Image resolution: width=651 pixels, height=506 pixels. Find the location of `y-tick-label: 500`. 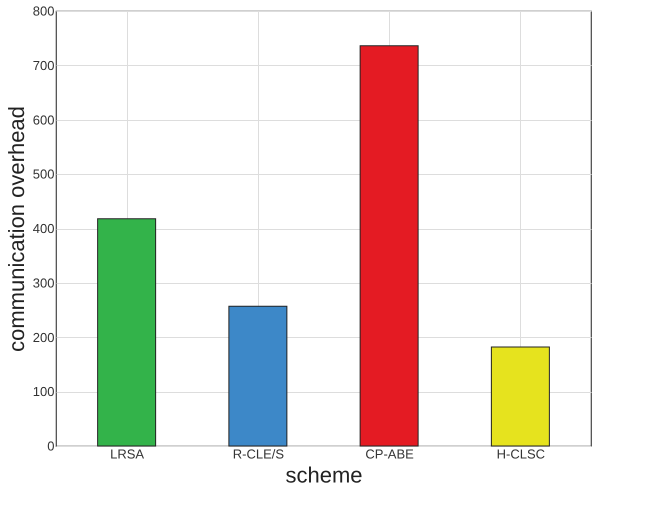

y-tick-label: 500 is located at coordinates (43, 174).